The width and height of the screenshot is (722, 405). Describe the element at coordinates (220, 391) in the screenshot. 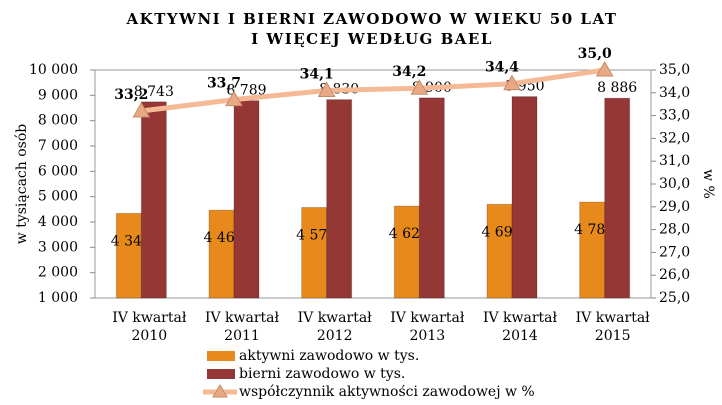

I see `legend-marker` at that location.